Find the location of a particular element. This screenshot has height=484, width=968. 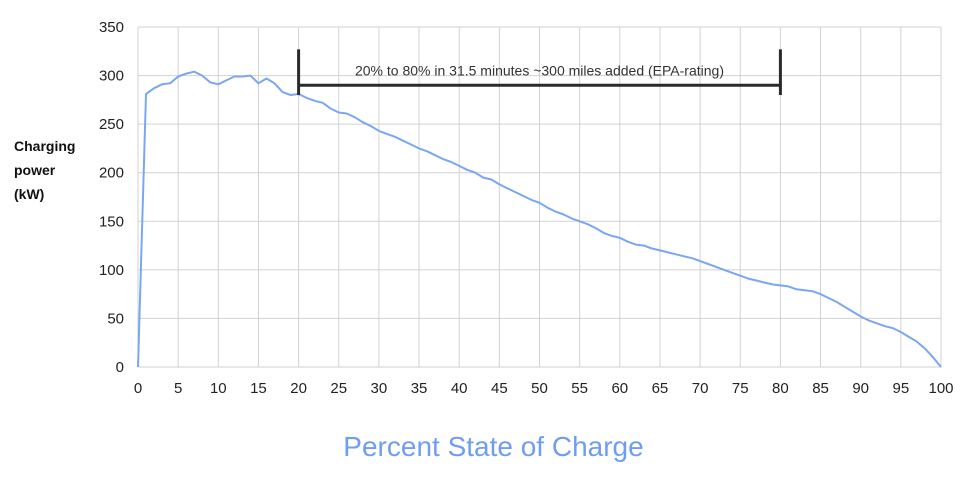

x-tick-label: 20 is located at coordinates (298, 388).